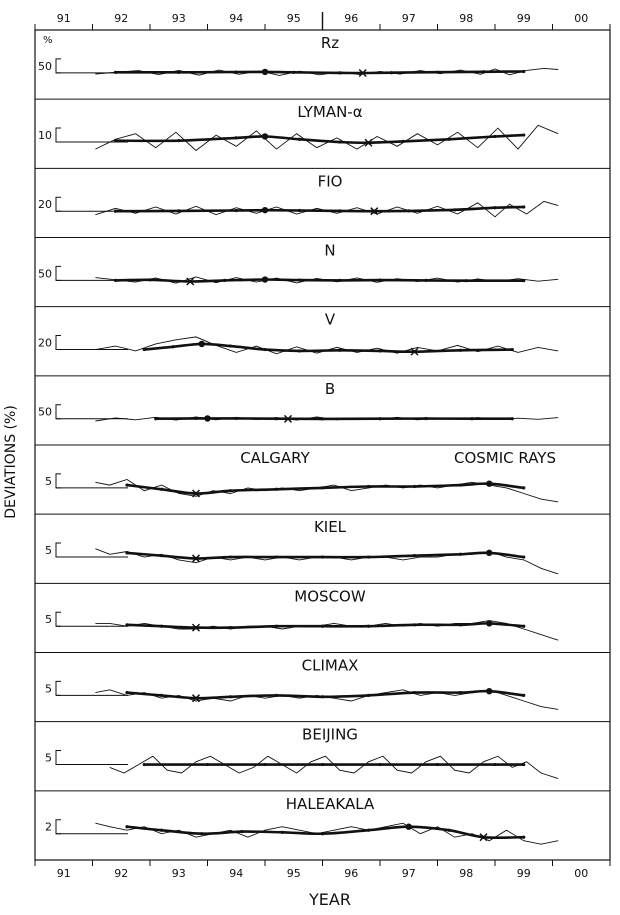 The image size is (620, 915). I want to click on panel-n: 50 N, so click(298, 264).